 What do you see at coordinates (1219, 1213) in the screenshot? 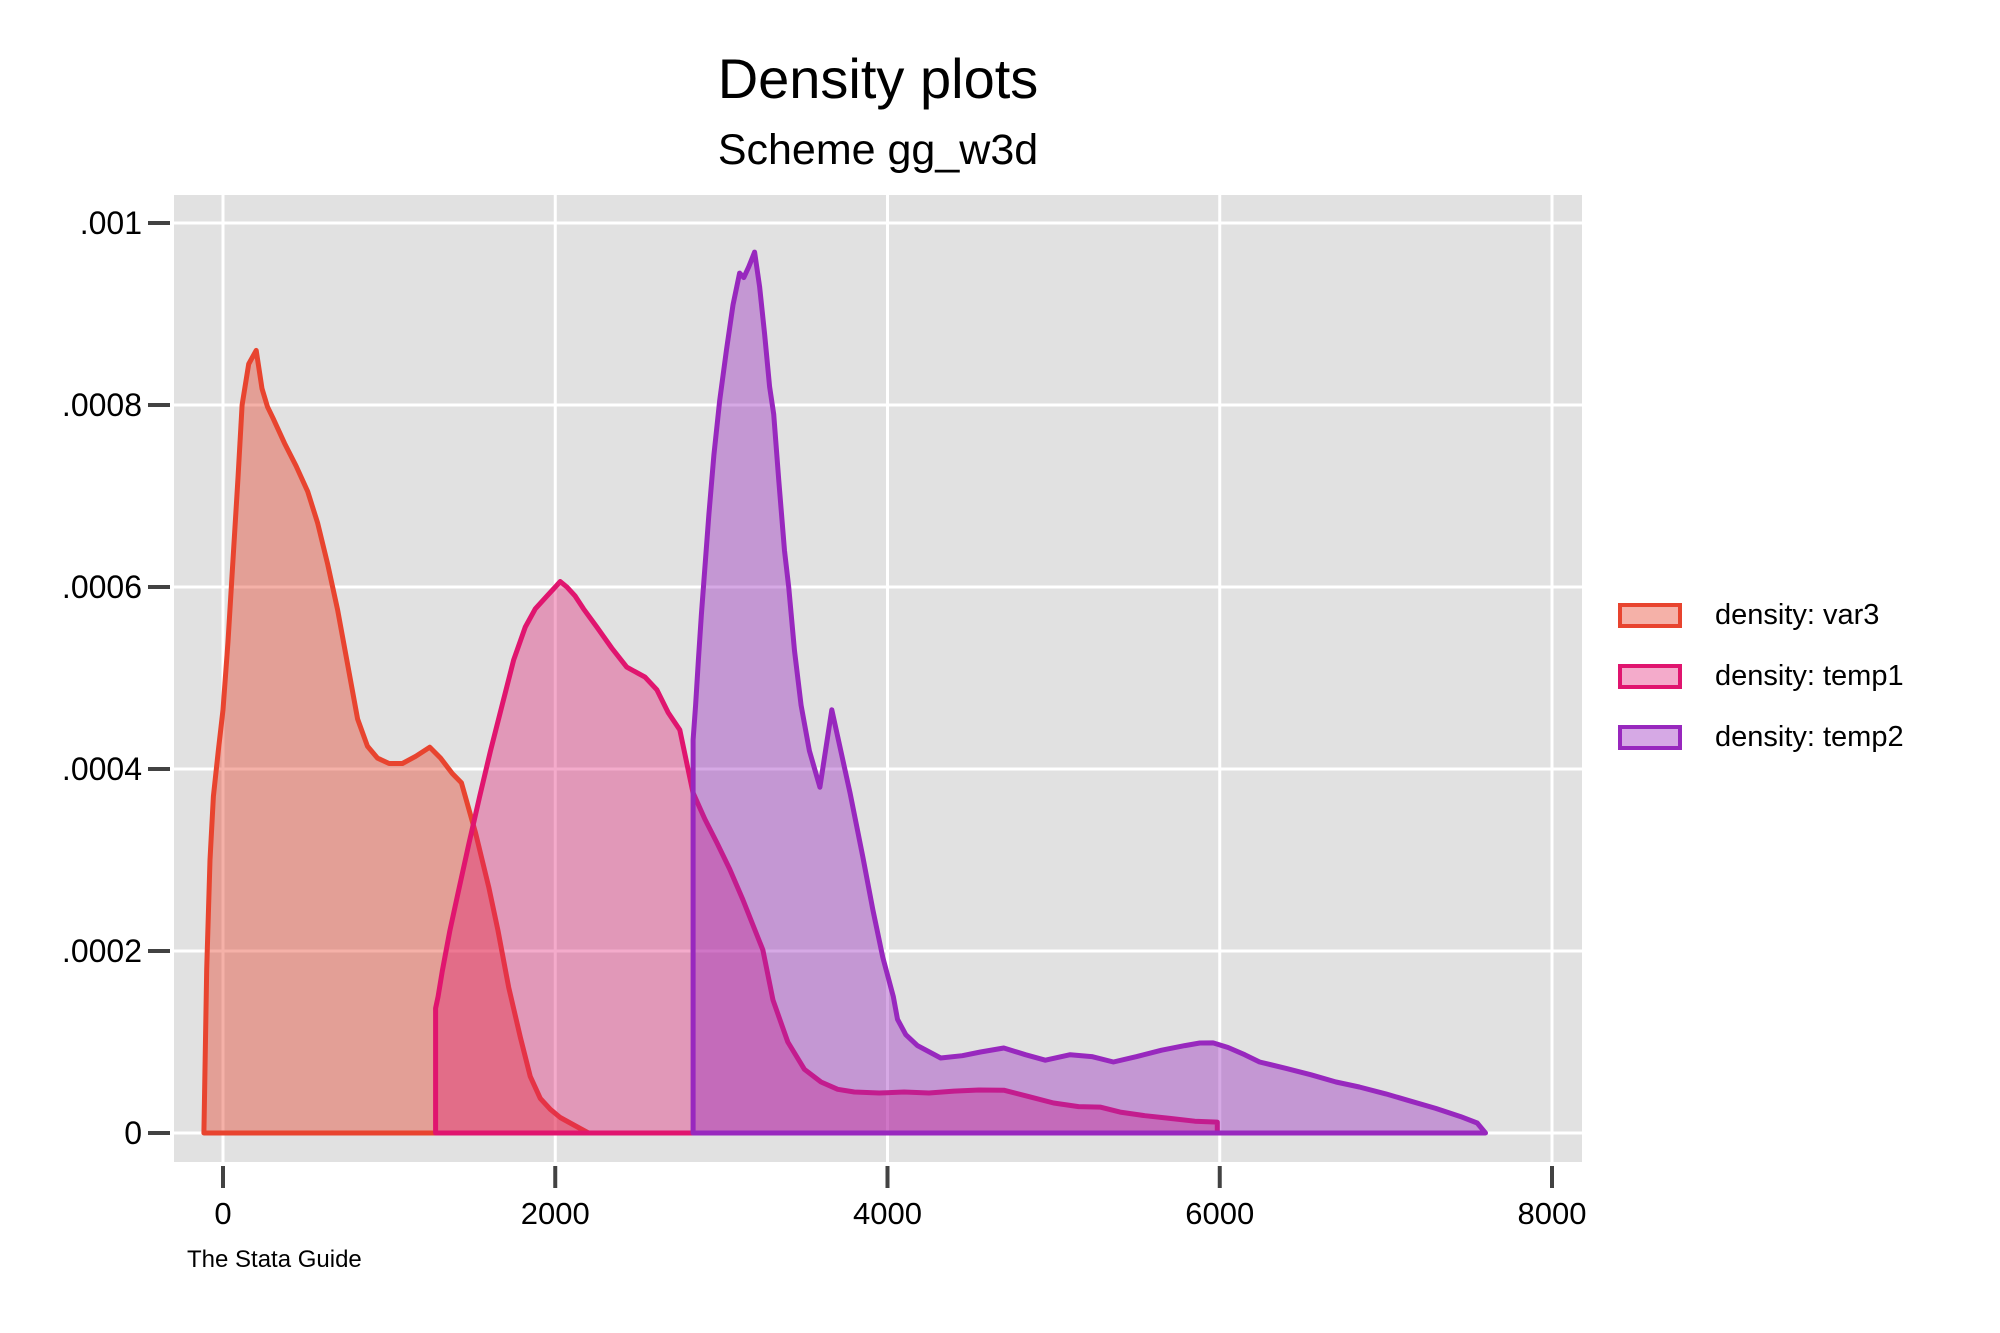
I see `x-tick-label: 6000` at bounding box center [1219, 1213].